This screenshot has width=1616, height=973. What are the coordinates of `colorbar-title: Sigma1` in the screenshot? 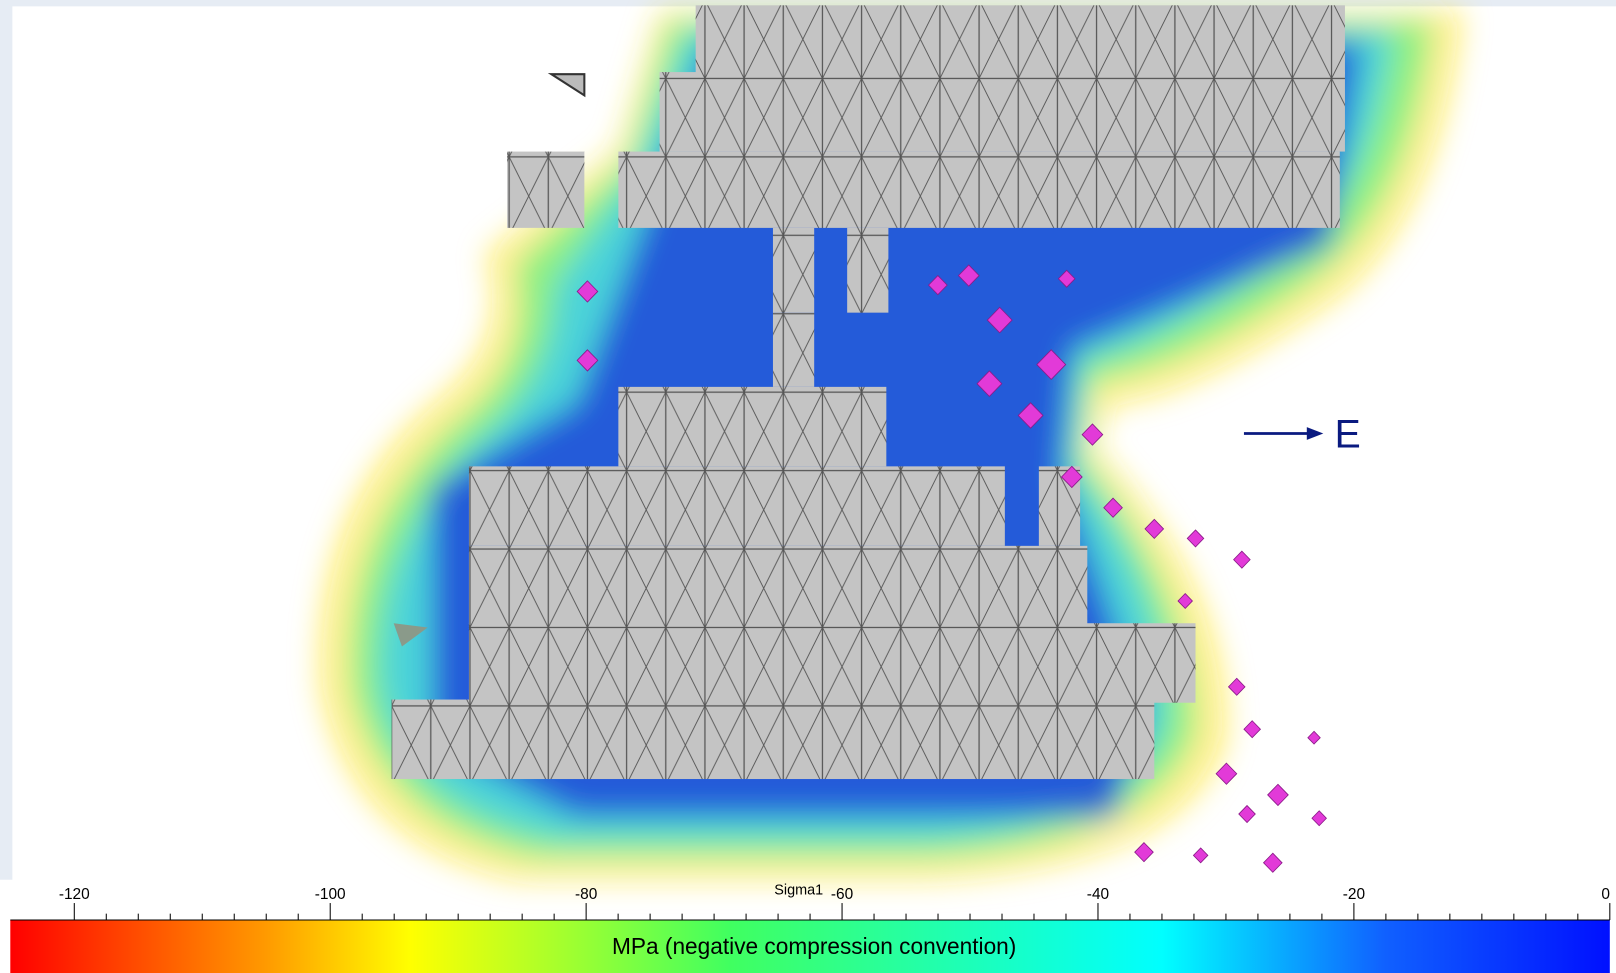 It's located at (798, 890).